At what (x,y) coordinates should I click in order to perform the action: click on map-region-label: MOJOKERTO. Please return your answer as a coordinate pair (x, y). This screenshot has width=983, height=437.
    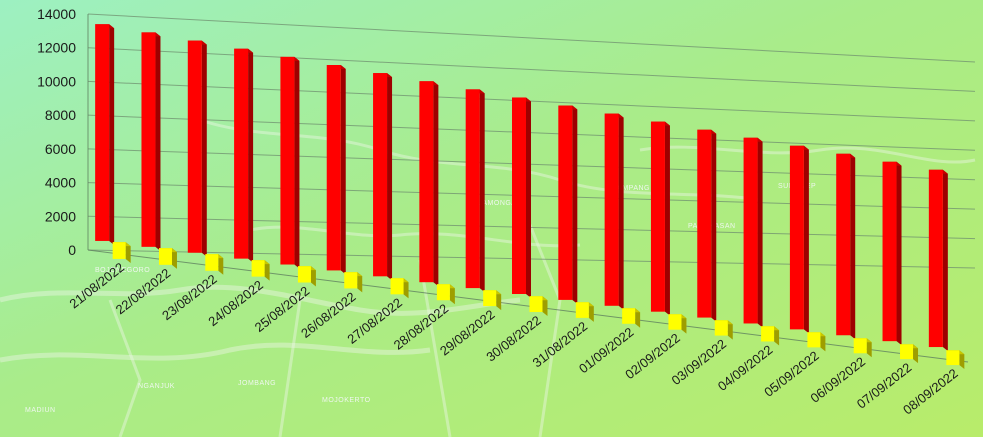
    Looking at the image, I should click on (346, 400).